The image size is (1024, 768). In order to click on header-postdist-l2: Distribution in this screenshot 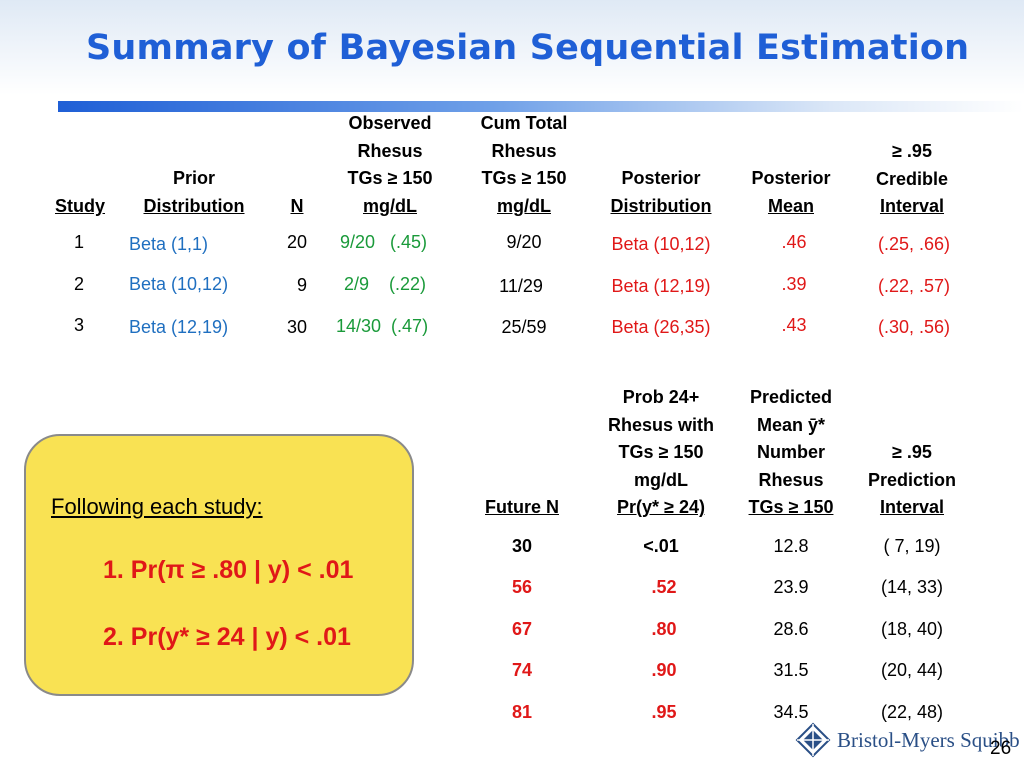, I will do `click(661, 205)`.